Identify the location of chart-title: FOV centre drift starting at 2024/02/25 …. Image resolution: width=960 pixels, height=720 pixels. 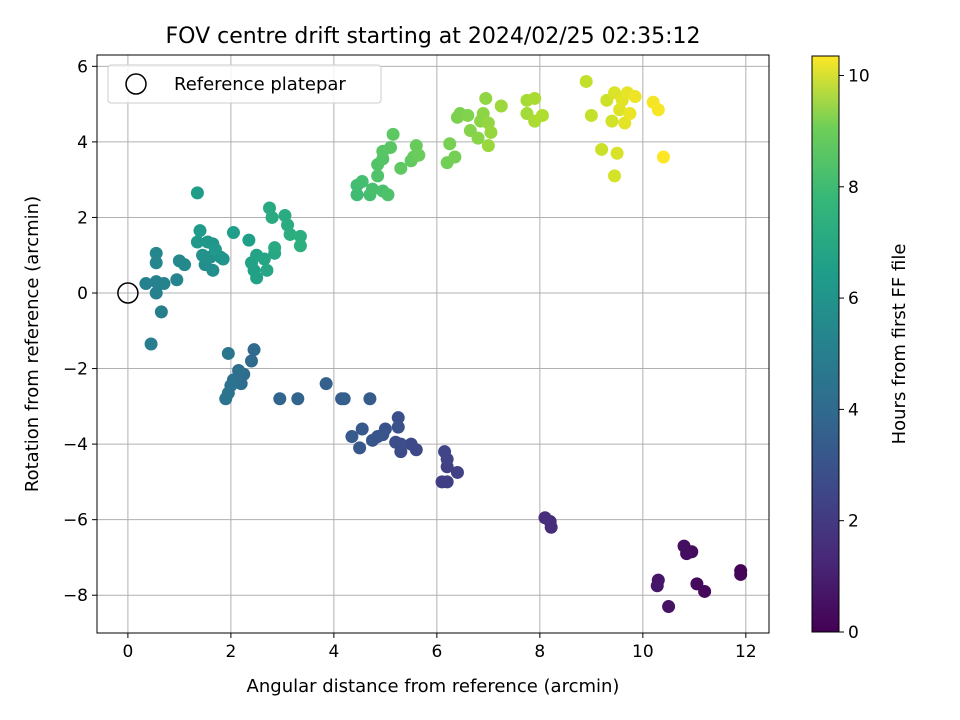
(433, 36).